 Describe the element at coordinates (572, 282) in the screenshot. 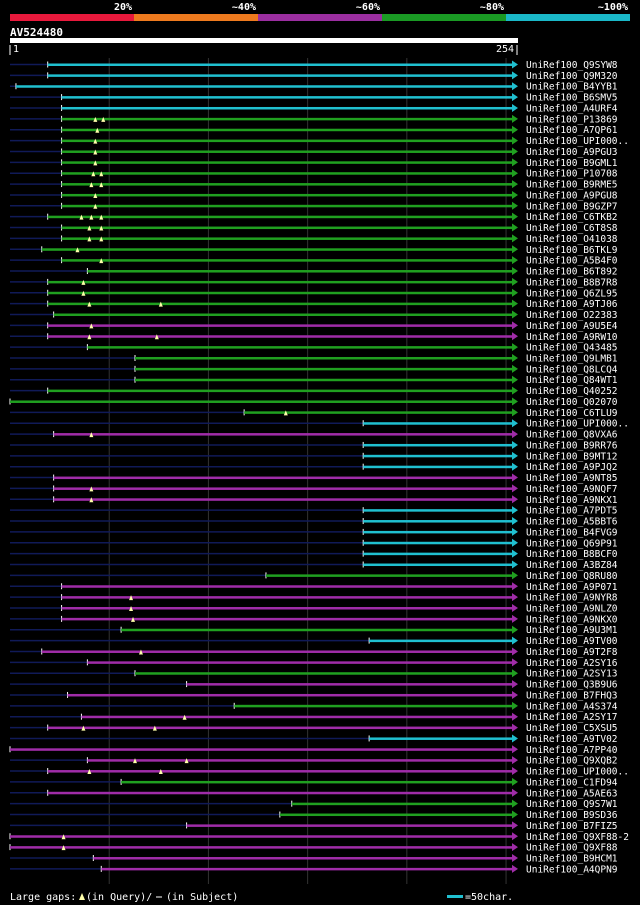

I see `hit-label: UniRef100_B8B7R8` at that location.